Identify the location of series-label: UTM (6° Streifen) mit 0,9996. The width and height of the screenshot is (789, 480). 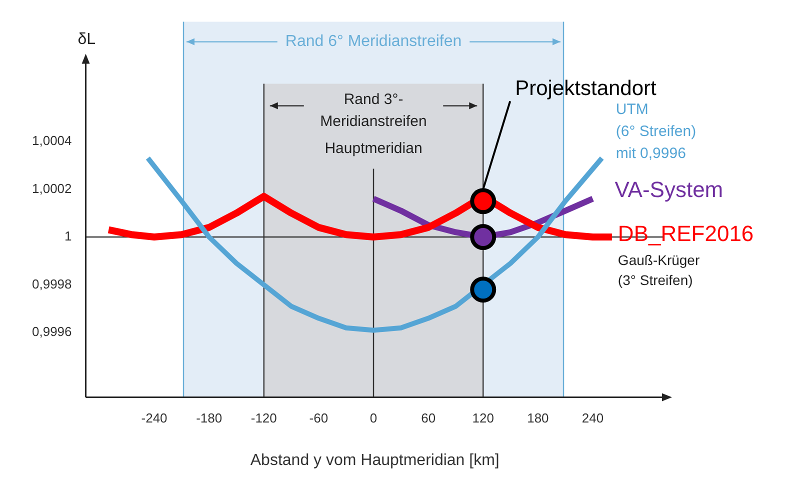
(656, 131).